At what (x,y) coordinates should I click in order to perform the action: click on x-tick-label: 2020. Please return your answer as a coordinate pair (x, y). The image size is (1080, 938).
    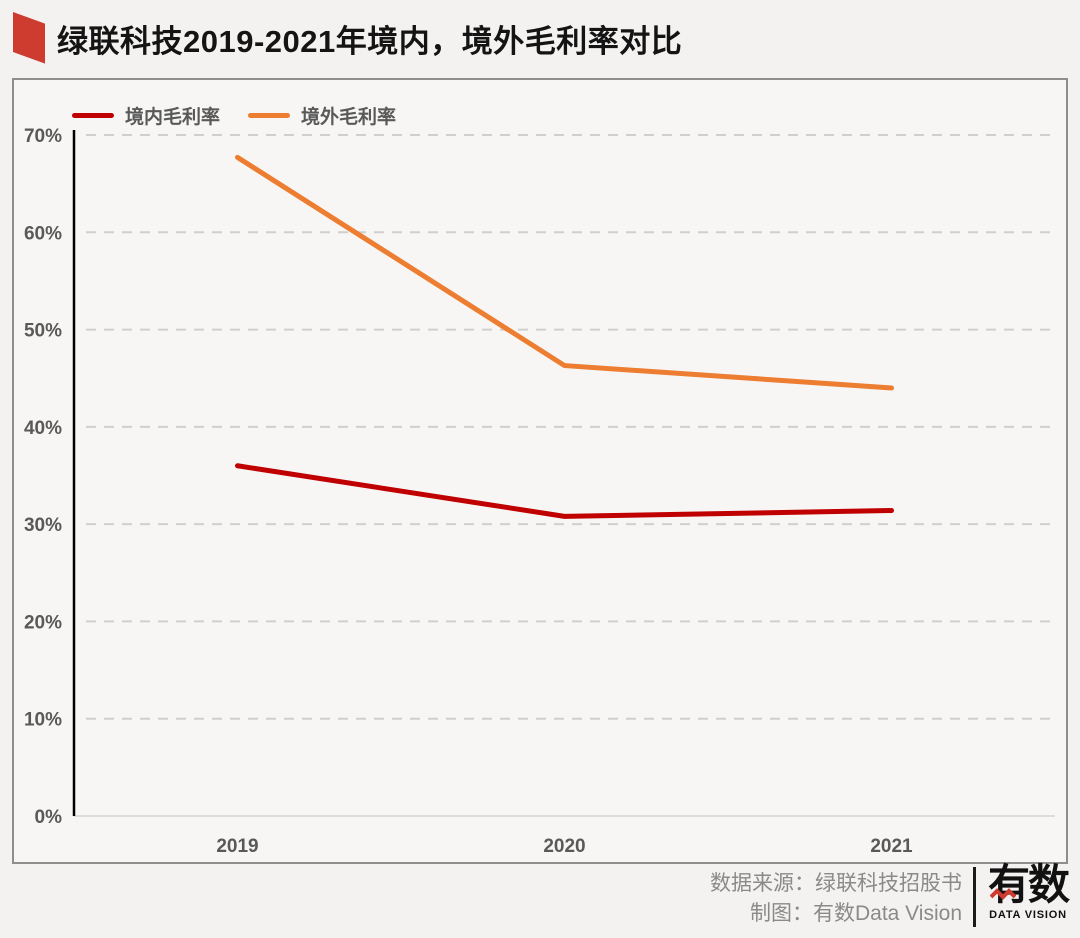
    Looking at the image, I should click on (564, 846).